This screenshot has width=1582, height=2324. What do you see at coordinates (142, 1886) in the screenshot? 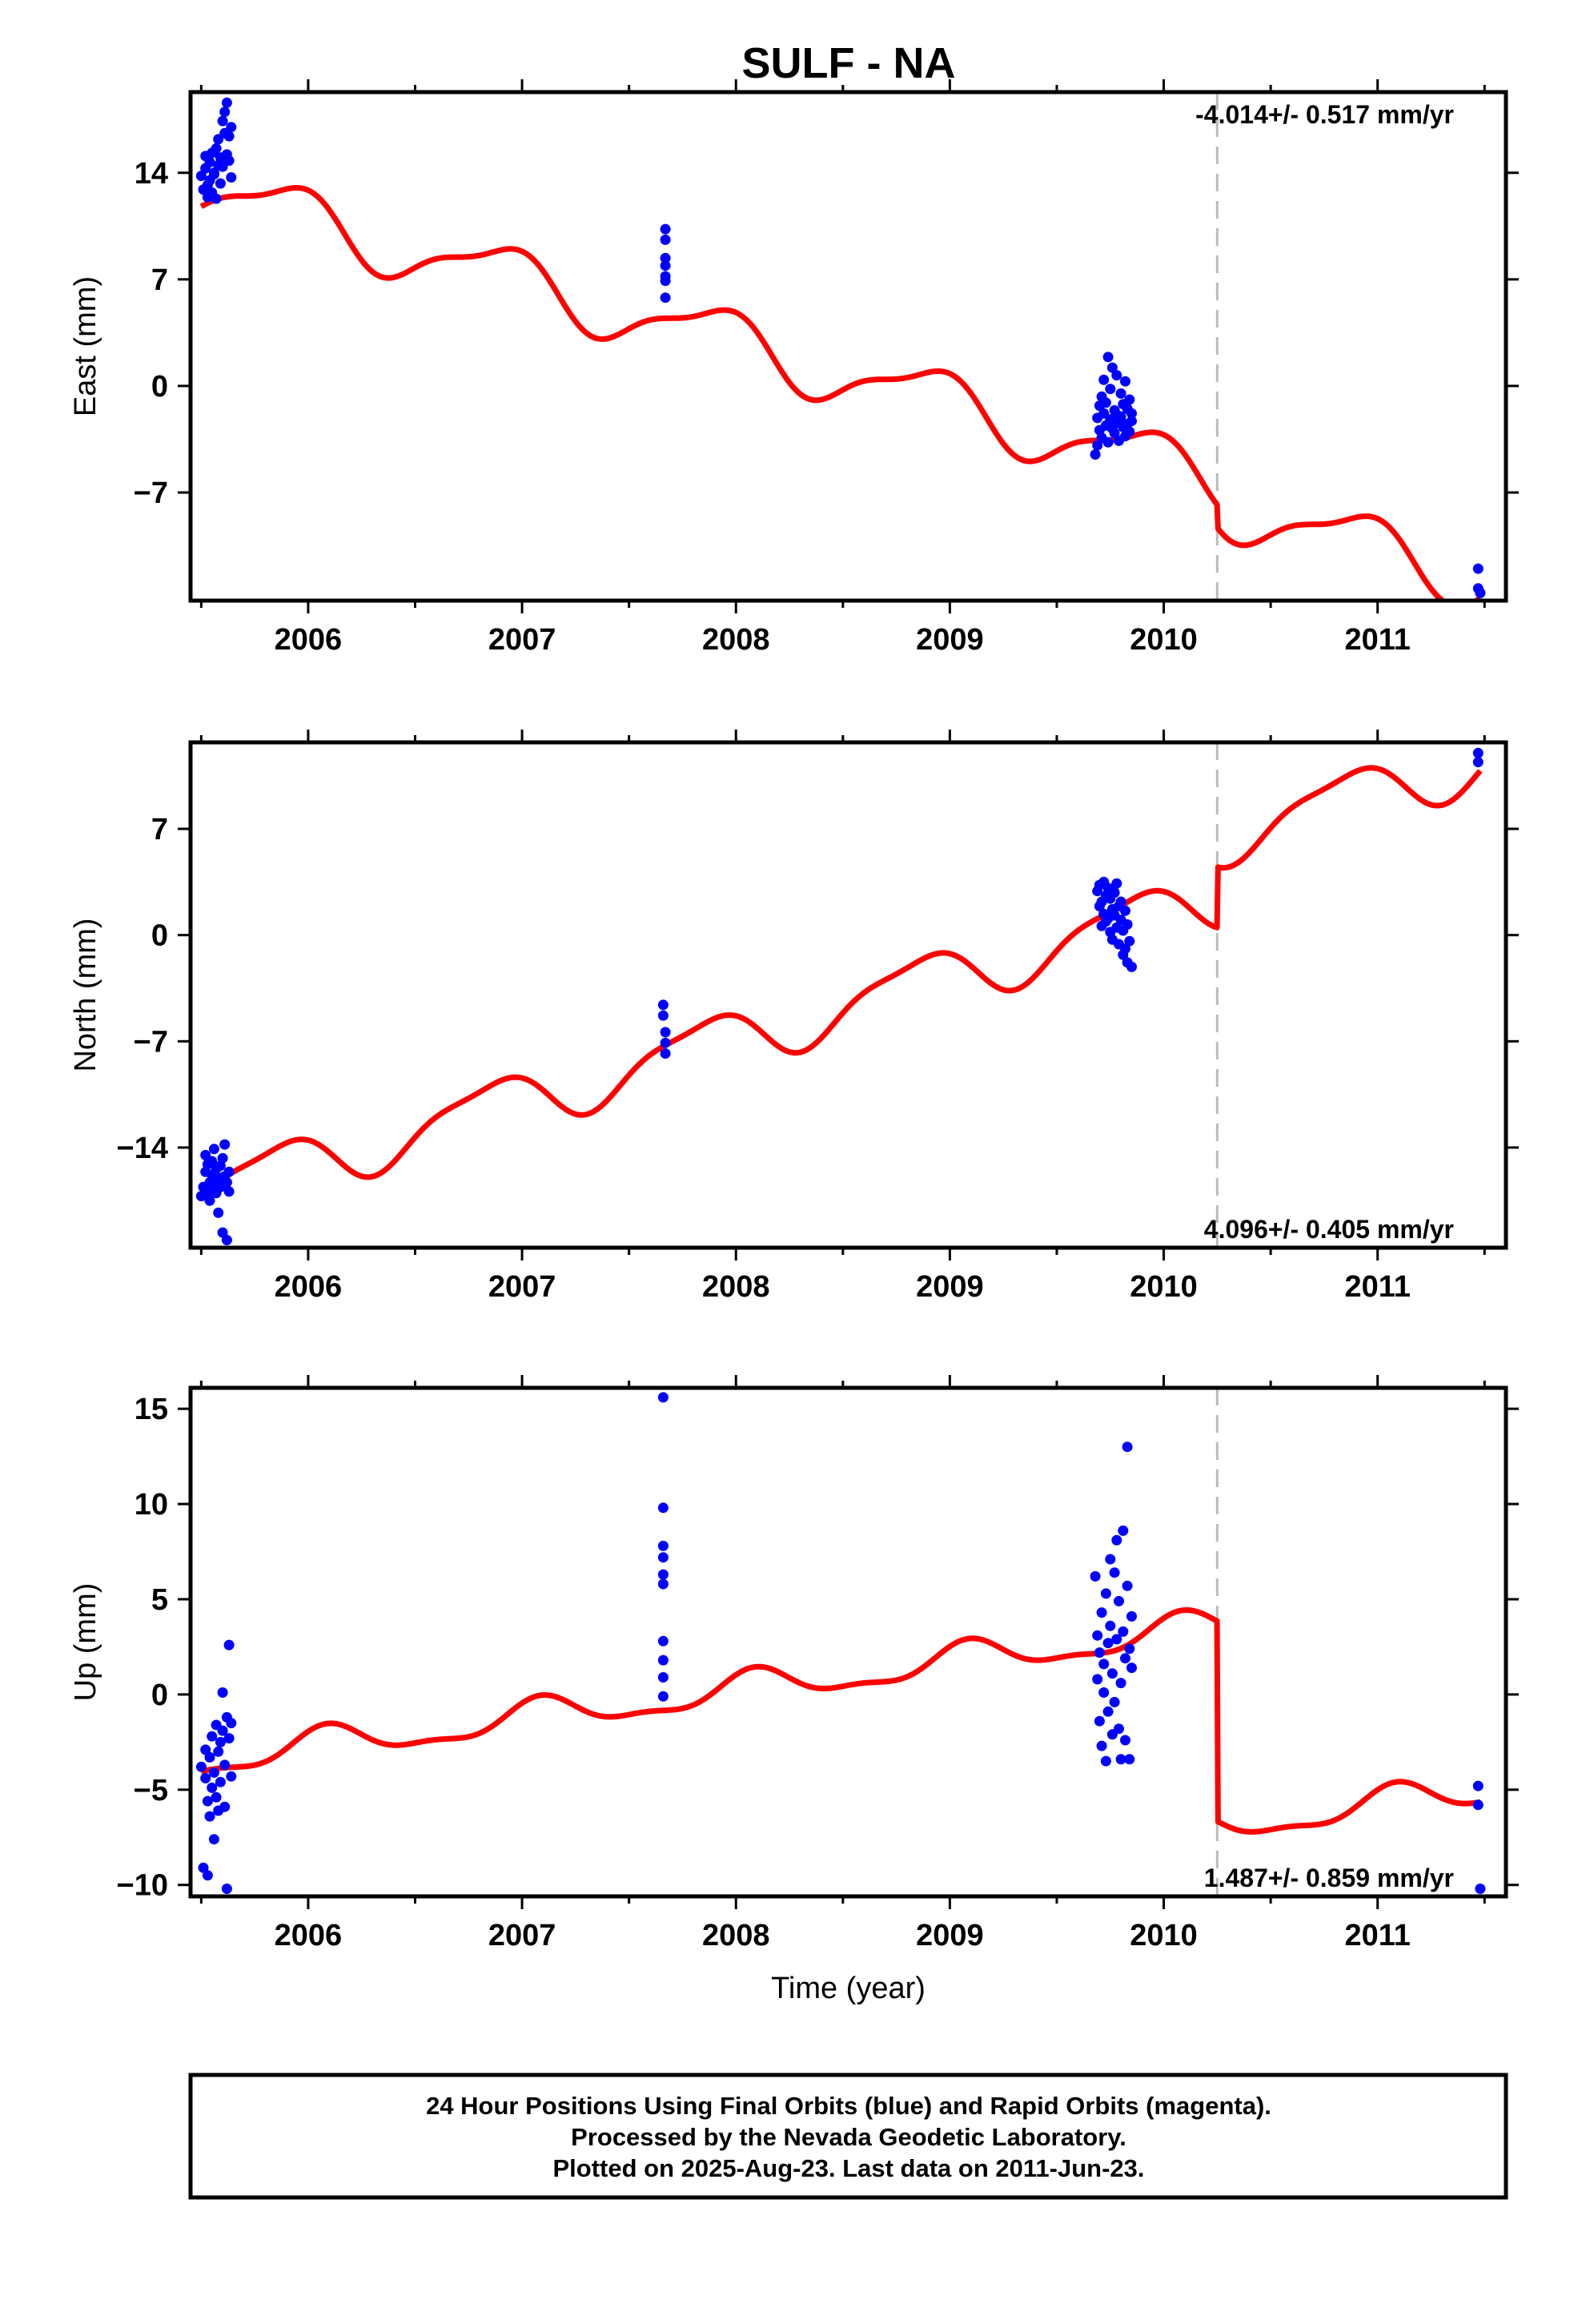
I see `up-y-tick-label: −10` at bounding box center [142, 1886].